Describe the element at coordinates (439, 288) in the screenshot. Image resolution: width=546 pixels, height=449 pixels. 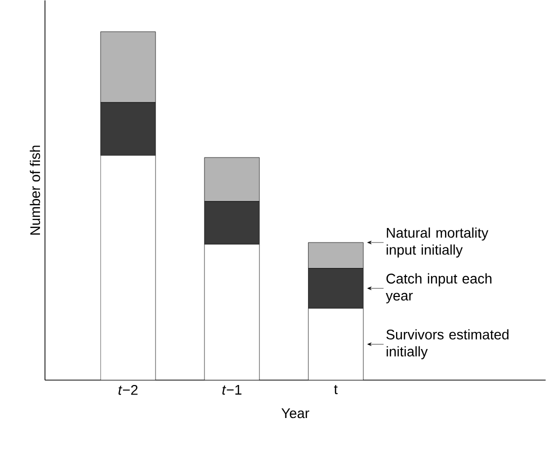
I see `legend-label: Catch input each year` at that location.